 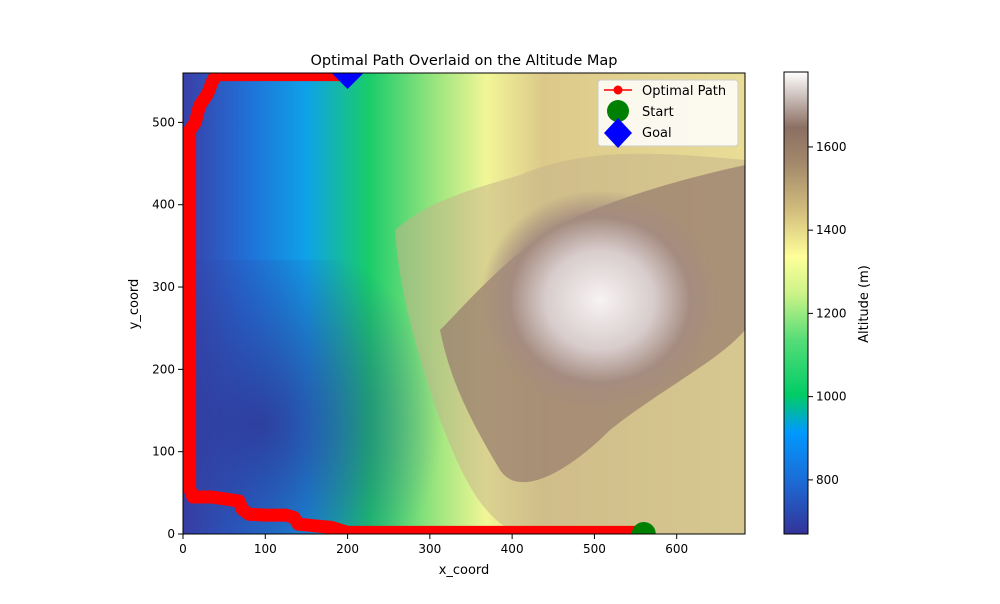 I want to click on colorbar: 800 1000 1200 1400 1600 Altitude (m), so click(x=827, y=303).